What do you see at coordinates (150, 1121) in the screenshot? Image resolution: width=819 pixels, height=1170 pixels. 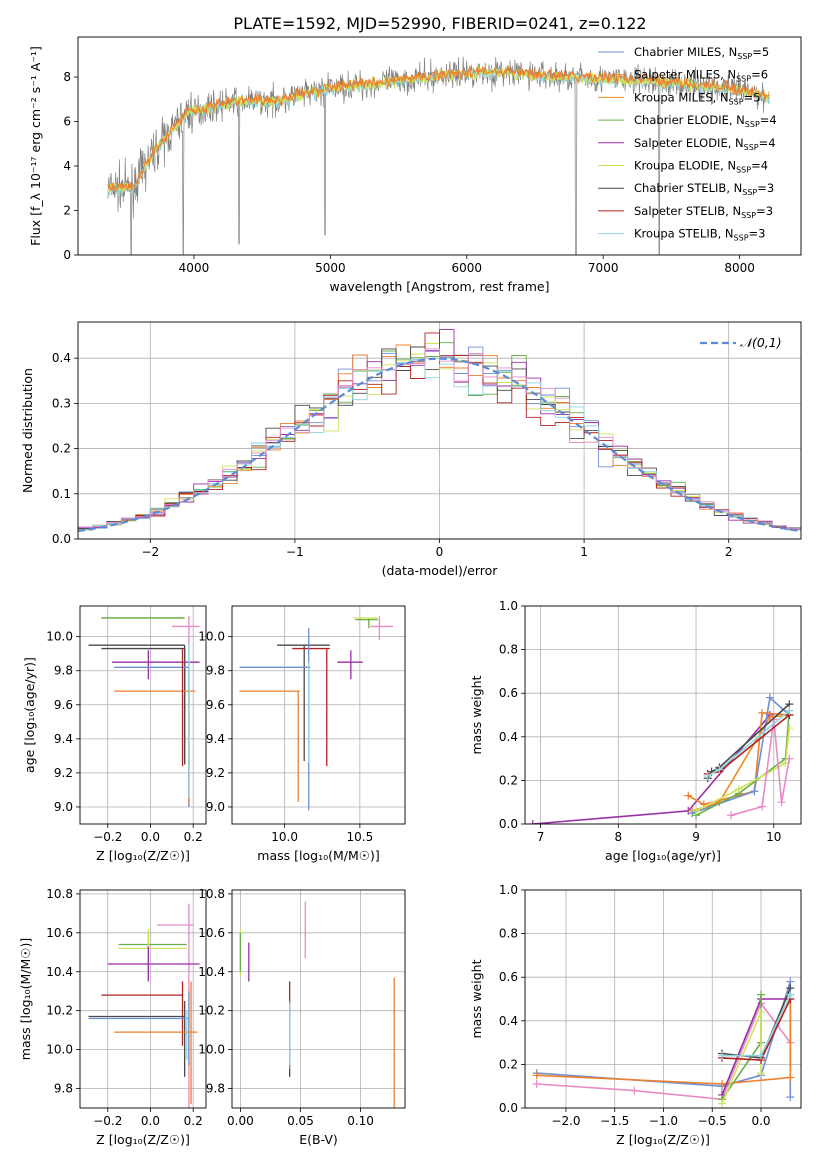 I see `x-tick-label: 0.0` at bounding box center [150, 1121].